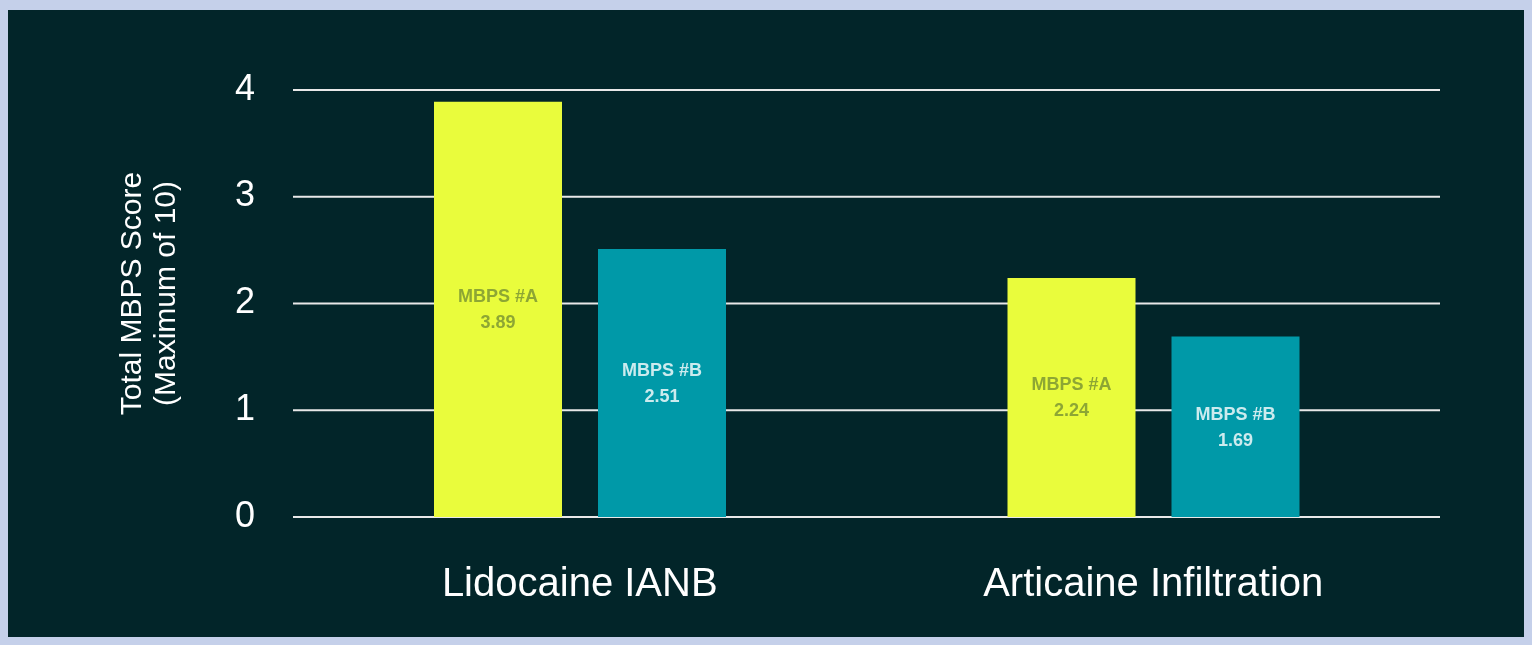  What do you see at coordinates (662, 369) in the screenshot?
I see `series-label: MBPS #B` at bounding box center [662, 369].